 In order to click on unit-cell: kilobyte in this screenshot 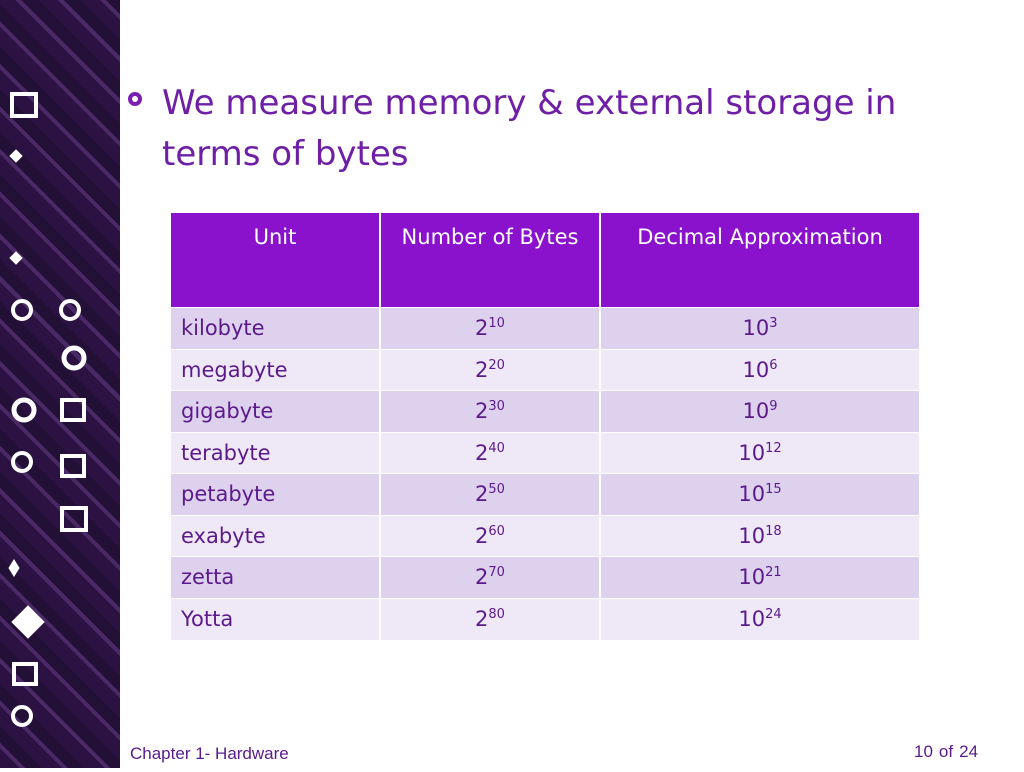, I will do `click(276, 328)`.